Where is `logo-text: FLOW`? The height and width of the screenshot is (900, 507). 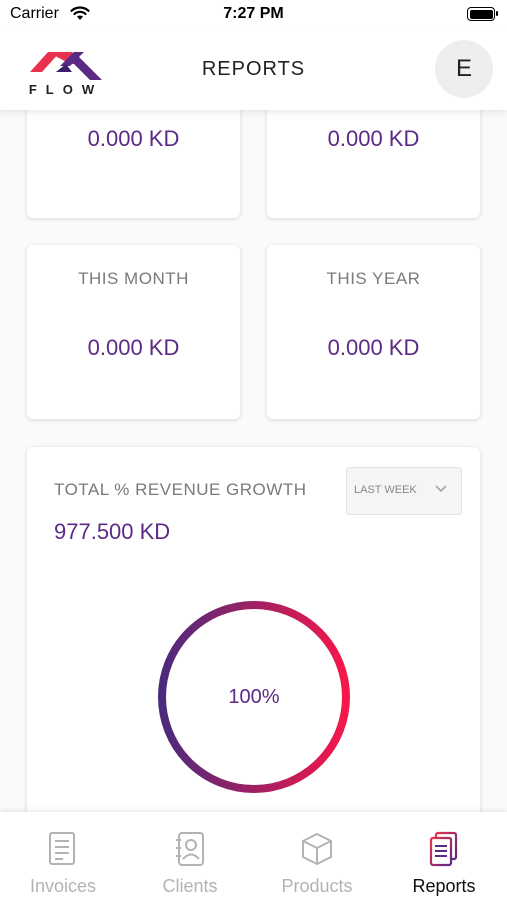 logo-text: FLOW is located at coordinates (66, 89).